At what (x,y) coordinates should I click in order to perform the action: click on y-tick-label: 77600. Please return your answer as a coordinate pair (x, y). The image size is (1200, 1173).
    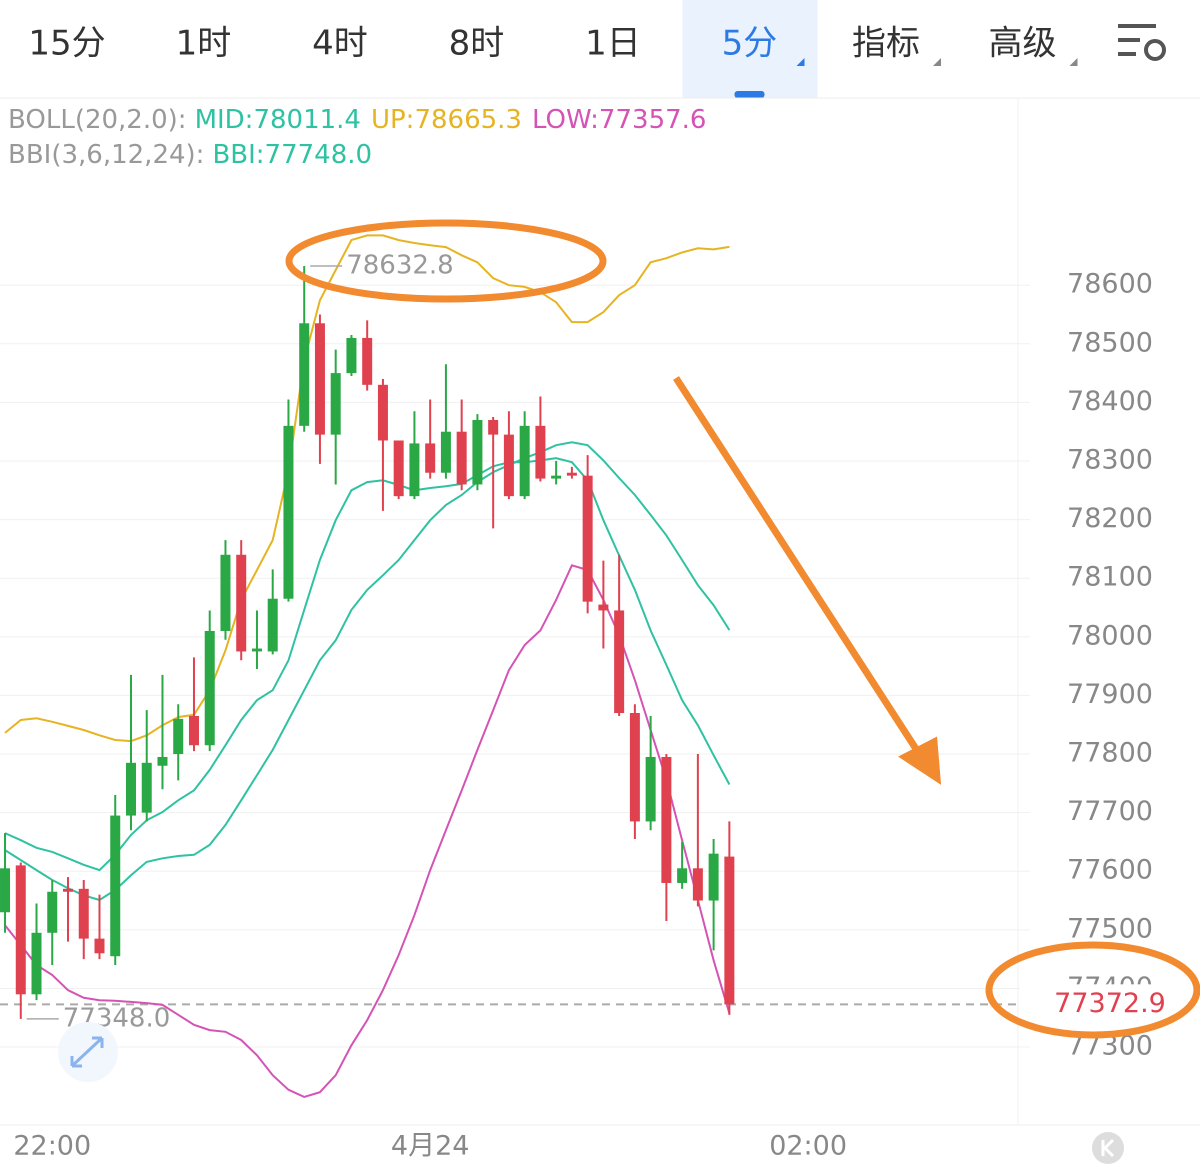
    Looking at the image, I should click on (1110, 870).